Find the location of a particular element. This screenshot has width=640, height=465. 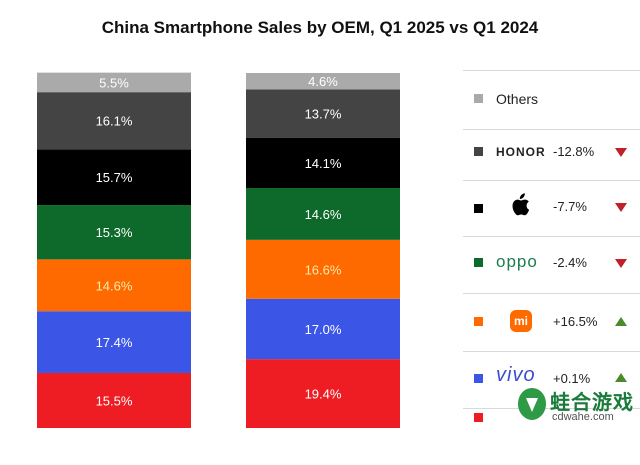

legend-row-vivo: vivo +0.1% is located at coordinates (551, 379).